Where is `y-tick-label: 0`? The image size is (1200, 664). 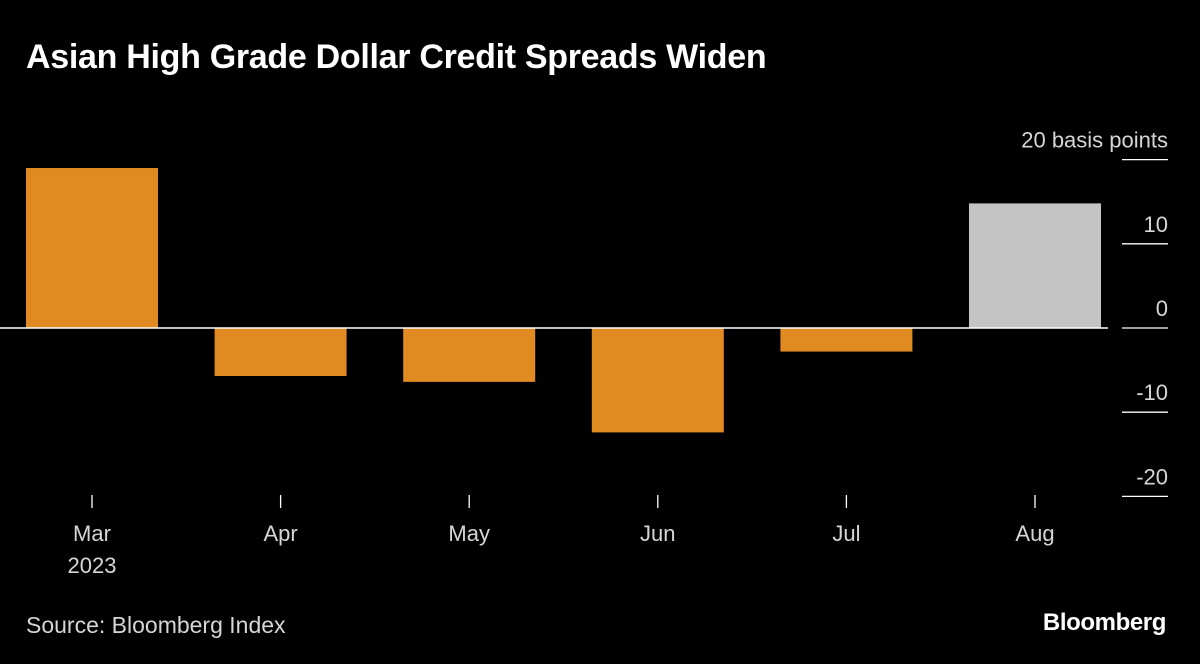 y-tick-label: 0 is located at coordinates (1162, 308).